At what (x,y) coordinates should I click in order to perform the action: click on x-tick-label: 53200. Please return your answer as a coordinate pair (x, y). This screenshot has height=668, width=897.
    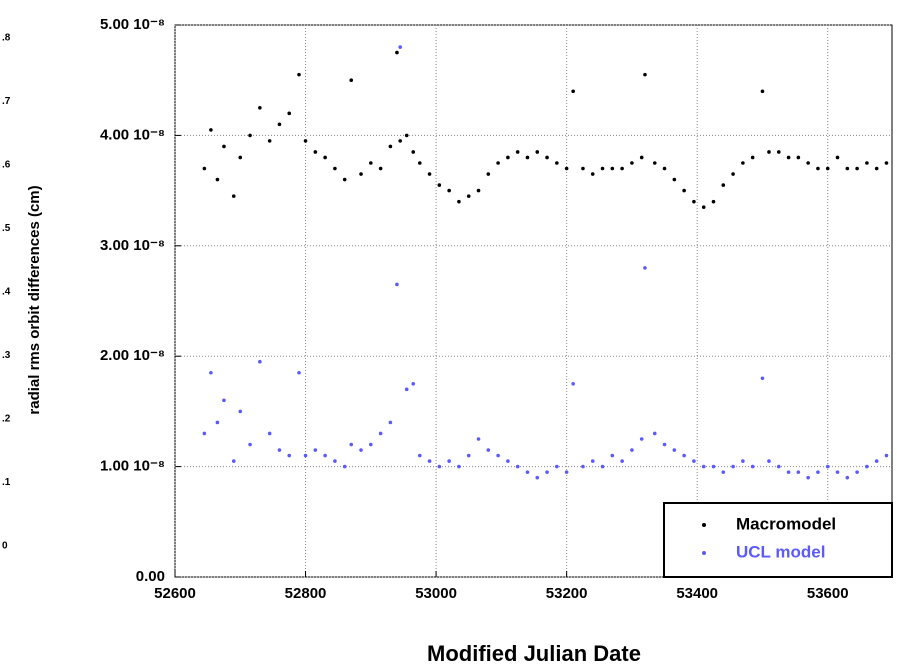
    Looking at the image, I should click on (567, 593).